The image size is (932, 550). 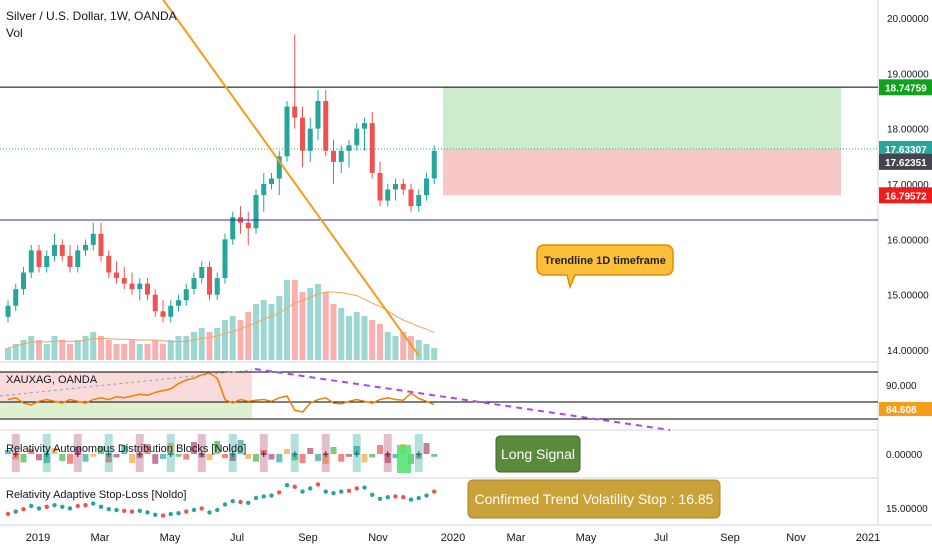 What do you see at coordinates (594, 499) in the screenshot?
I see `volatility-stop-badge: Confirmed Trend Volatility Stop : 16.85` at bounding box center [594, 499].